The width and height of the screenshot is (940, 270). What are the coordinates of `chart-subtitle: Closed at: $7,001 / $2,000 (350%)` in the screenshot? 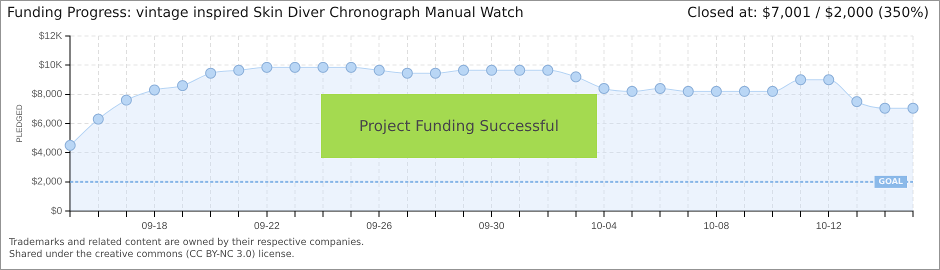 It's located at (808, 13).